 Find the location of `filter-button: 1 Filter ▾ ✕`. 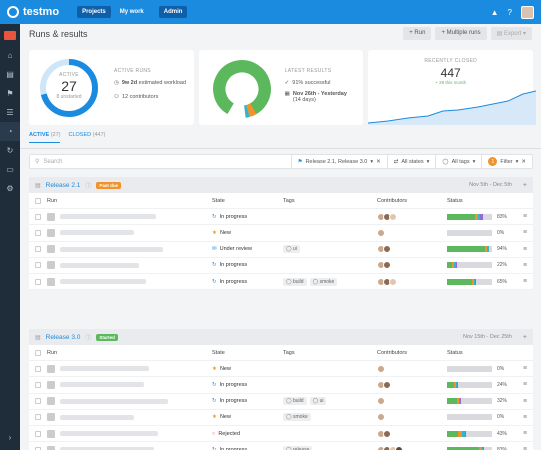

filter-button: 1 Filter ▾ ✕ is located at coordinates (506, 161).